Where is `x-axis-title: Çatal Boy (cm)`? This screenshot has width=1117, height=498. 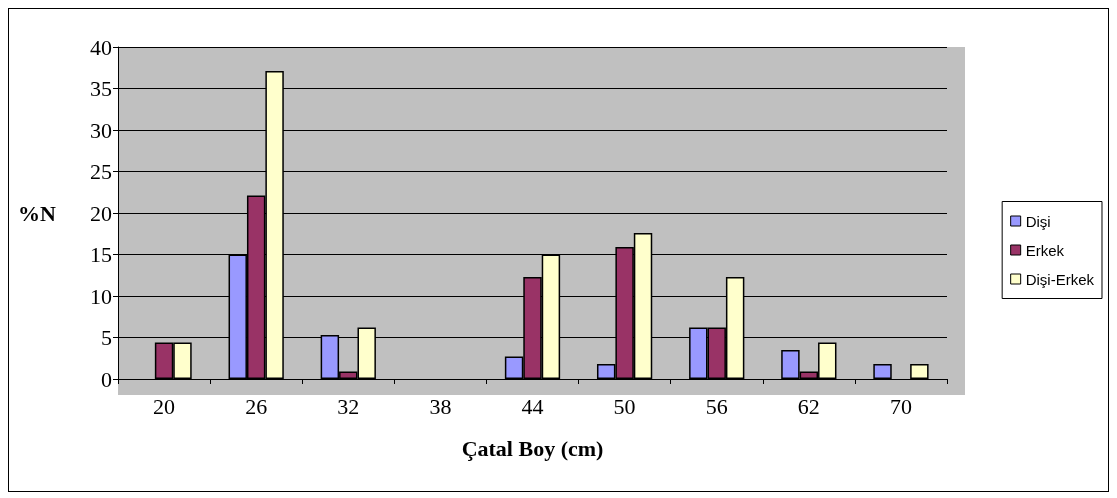 x-axis-title: Çatal Boy (cm) is located at coordinates (532, 448).